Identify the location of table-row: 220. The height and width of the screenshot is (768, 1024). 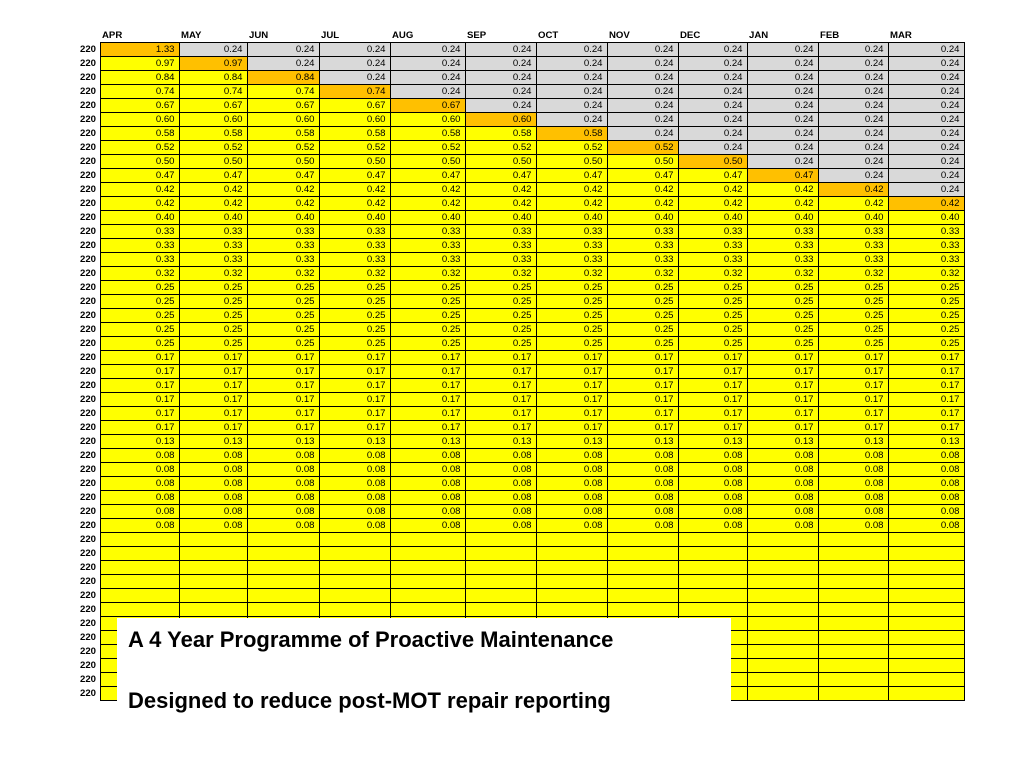
(521, 595).